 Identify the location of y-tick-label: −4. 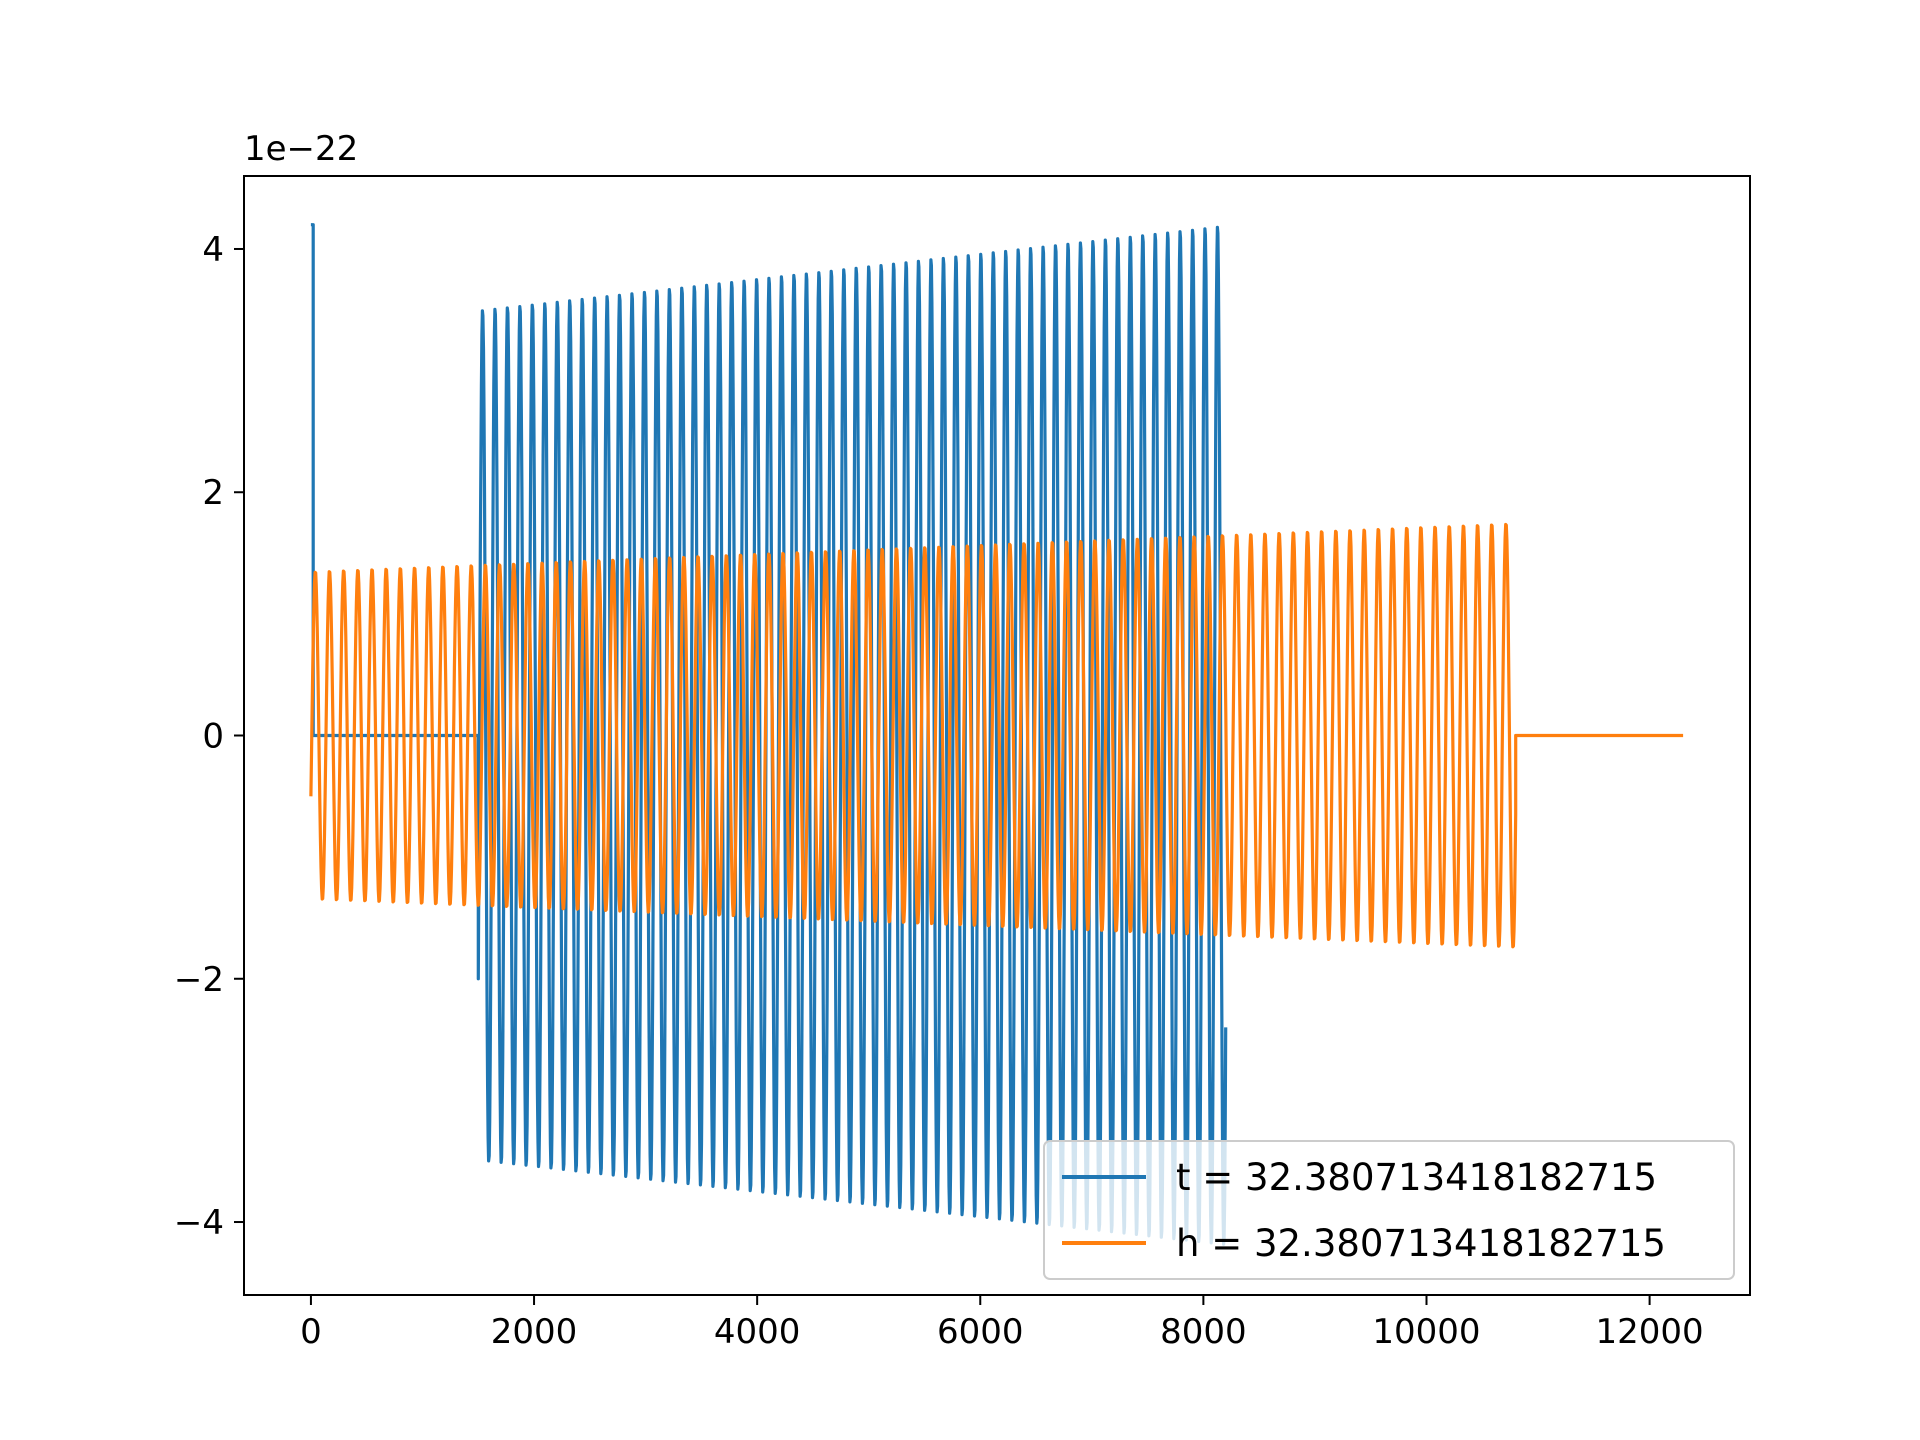
(199, 1223).